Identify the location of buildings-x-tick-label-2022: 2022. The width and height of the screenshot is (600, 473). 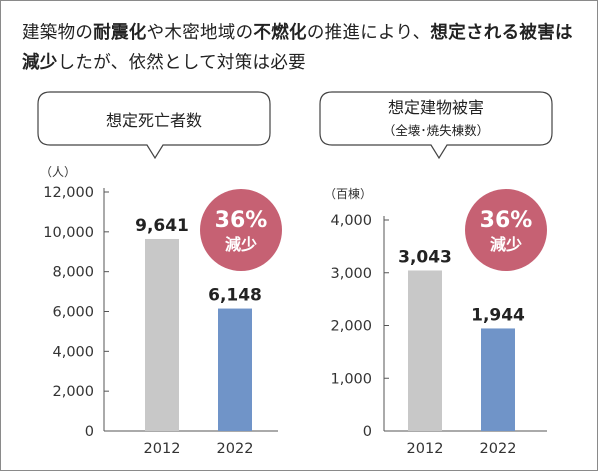
(498, 449).